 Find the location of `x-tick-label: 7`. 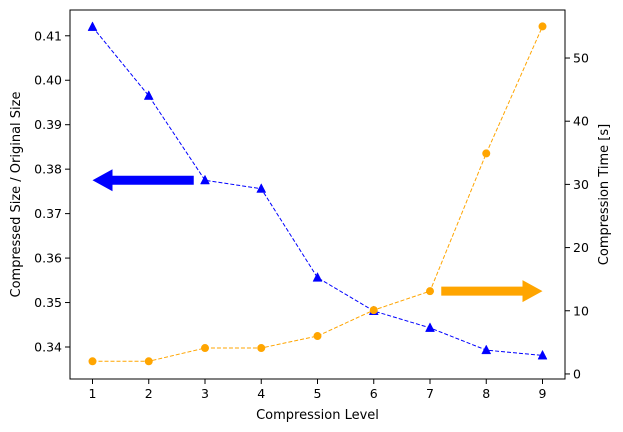

x-tick-label: 7 is located at coordinates (430, 393).